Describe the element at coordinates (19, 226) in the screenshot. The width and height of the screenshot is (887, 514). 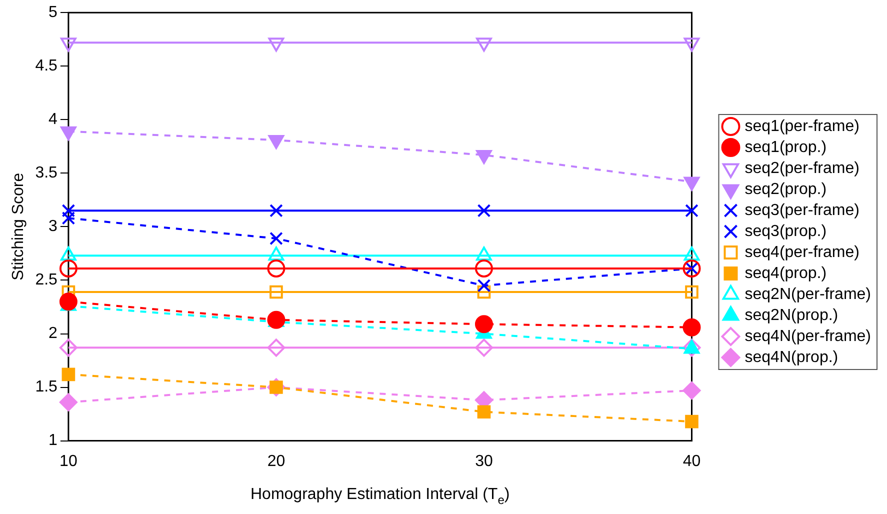
I see `y-axis-title: Stitching Score` at that location.